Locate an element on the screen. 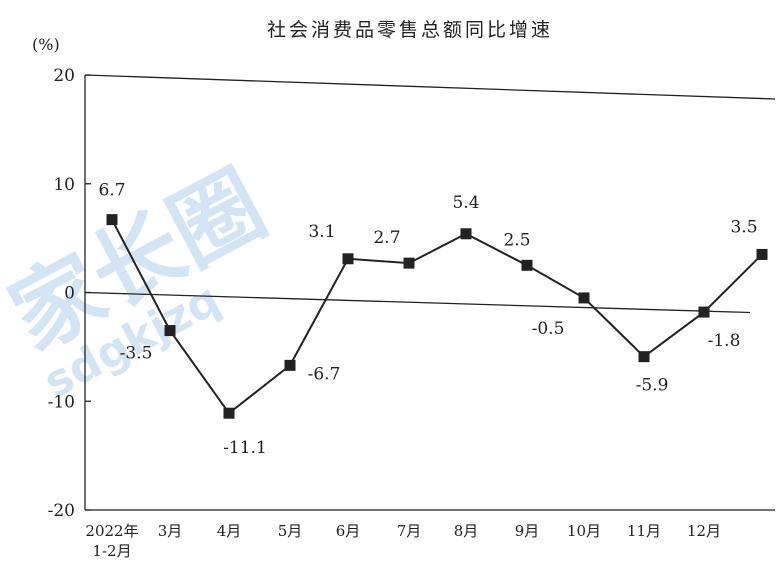  x-tick-label: 6月 is located at coordinates (348, 531).